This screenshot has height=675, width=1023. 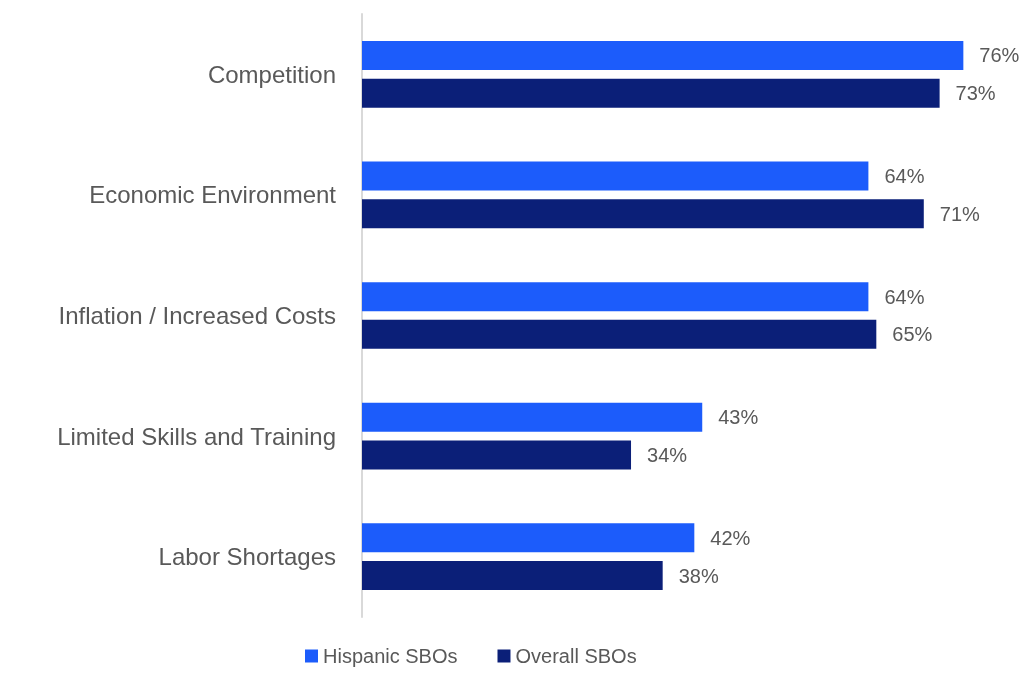 I want to click on y-tick-label: Labor Shortages, so click(x=247, y=557).